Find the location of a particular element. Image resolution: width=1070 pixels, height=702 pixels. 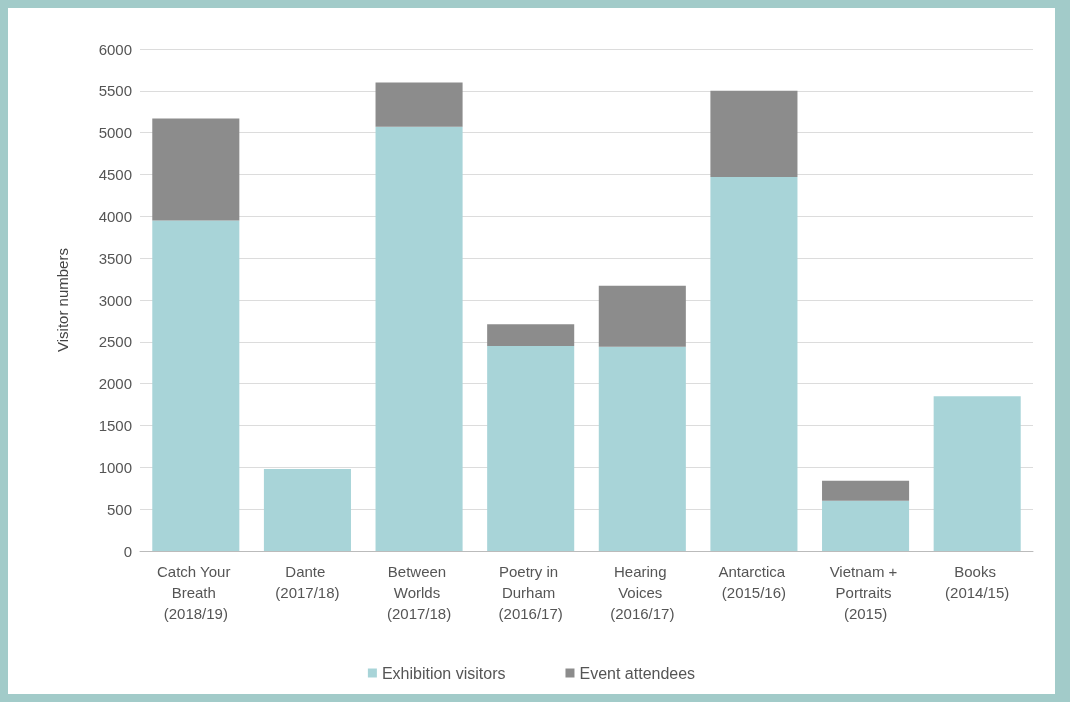

y-tick-label: 4000 is located at coordinates (115, 216).